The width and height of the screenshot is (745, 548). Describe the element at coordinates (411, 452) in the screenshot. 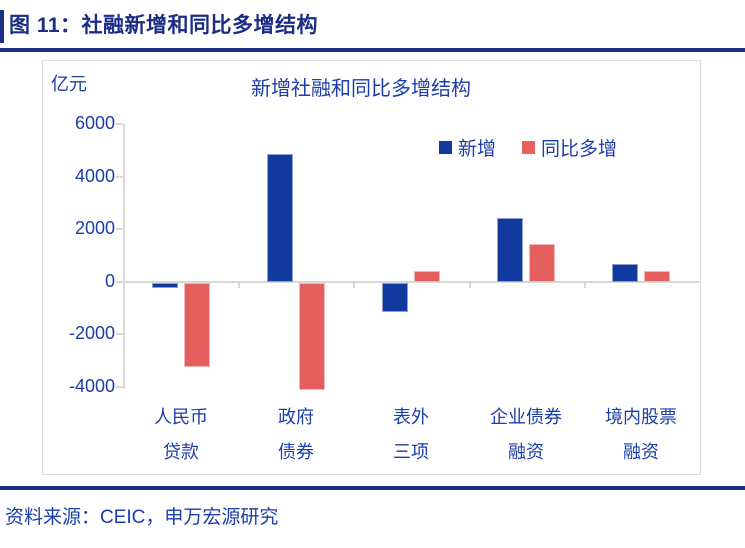

I see `x-category-label: 三项` at that location.